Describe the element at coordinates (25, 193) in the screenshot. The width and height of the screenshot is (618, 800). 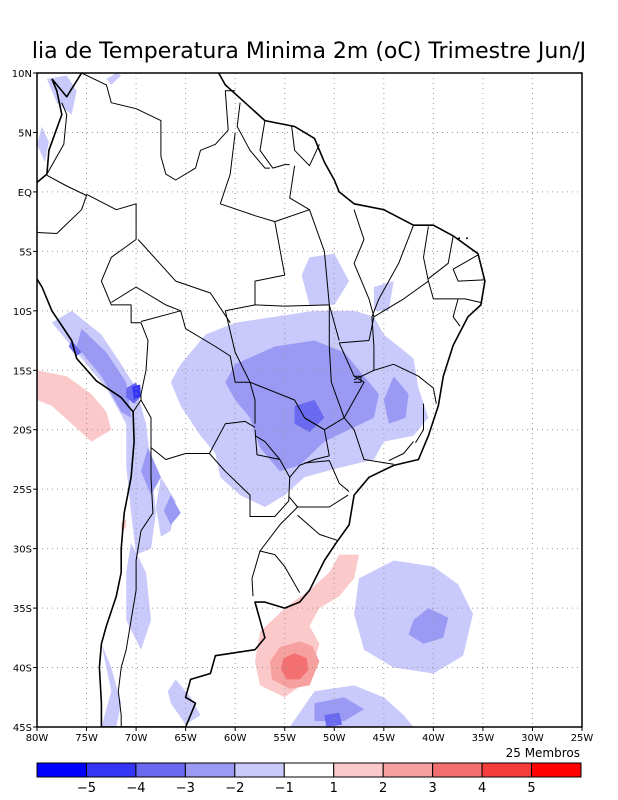
I see `lat-tick-label: EQ` at that location.